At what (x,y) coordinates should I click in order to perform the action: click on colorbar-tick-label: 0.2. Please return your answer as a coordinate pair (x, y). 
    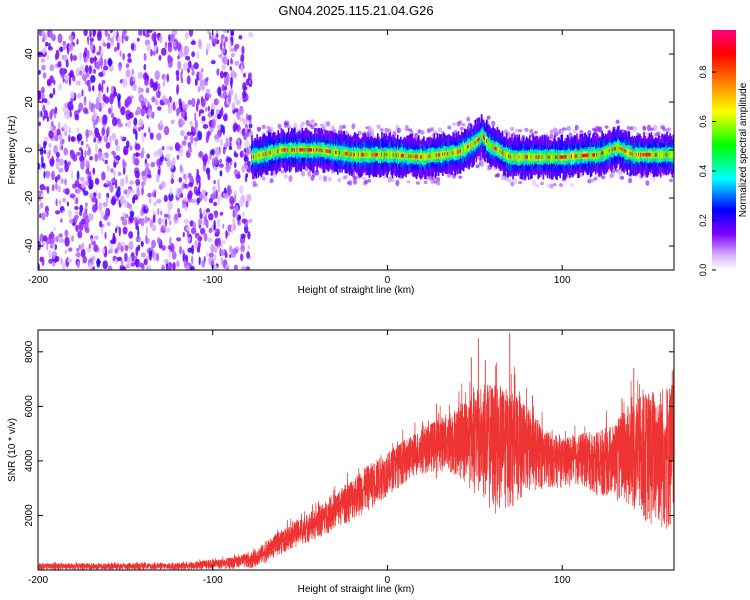
    Looking at the image, I should click on (703, 220).